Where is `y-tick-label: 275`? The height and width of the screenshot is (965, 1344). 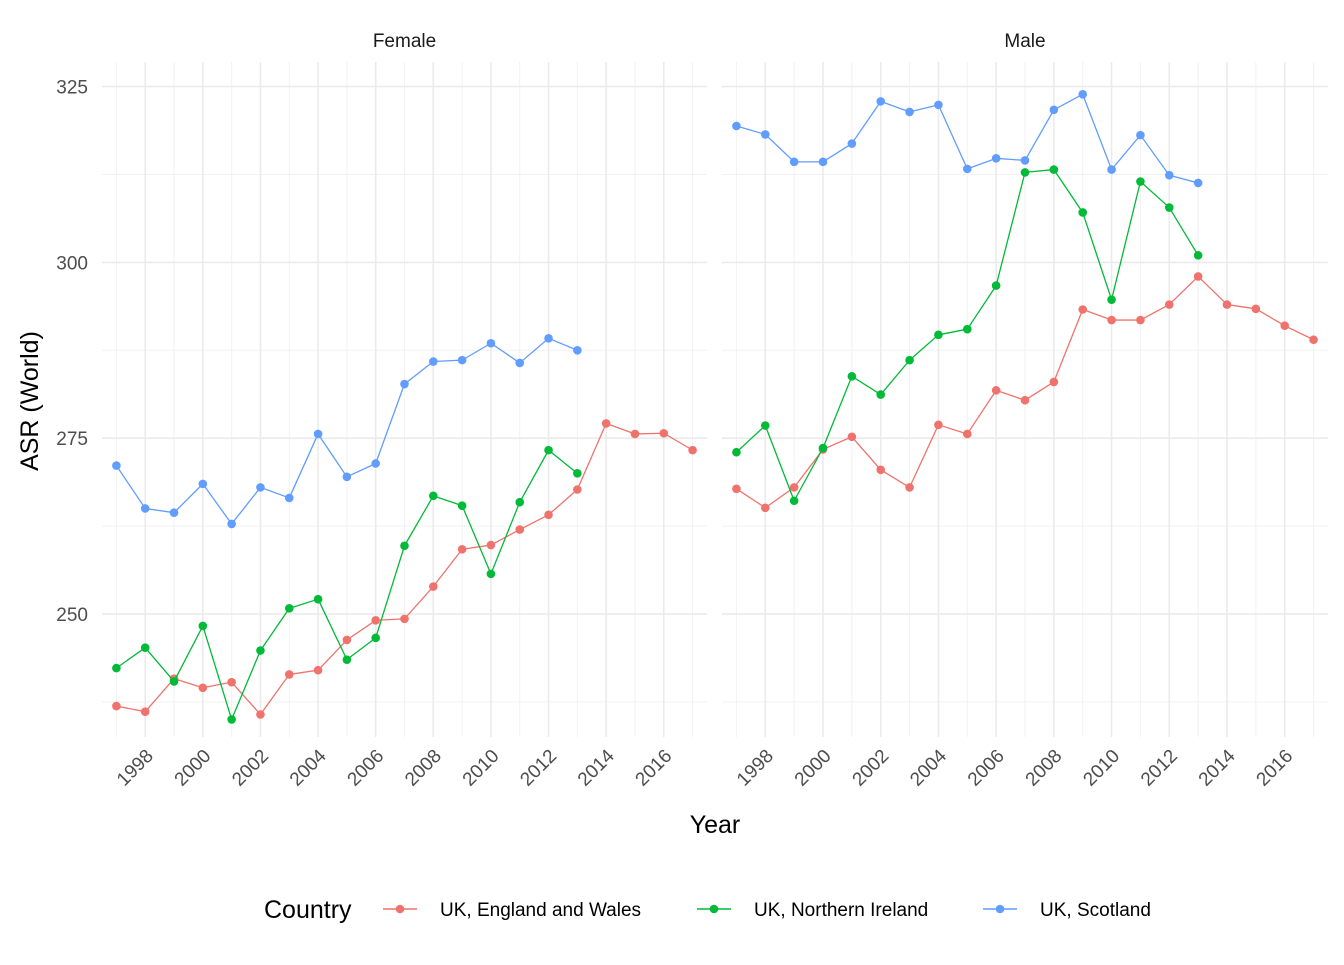
y-tick-label: 275 is located at coordinates (72, 439).